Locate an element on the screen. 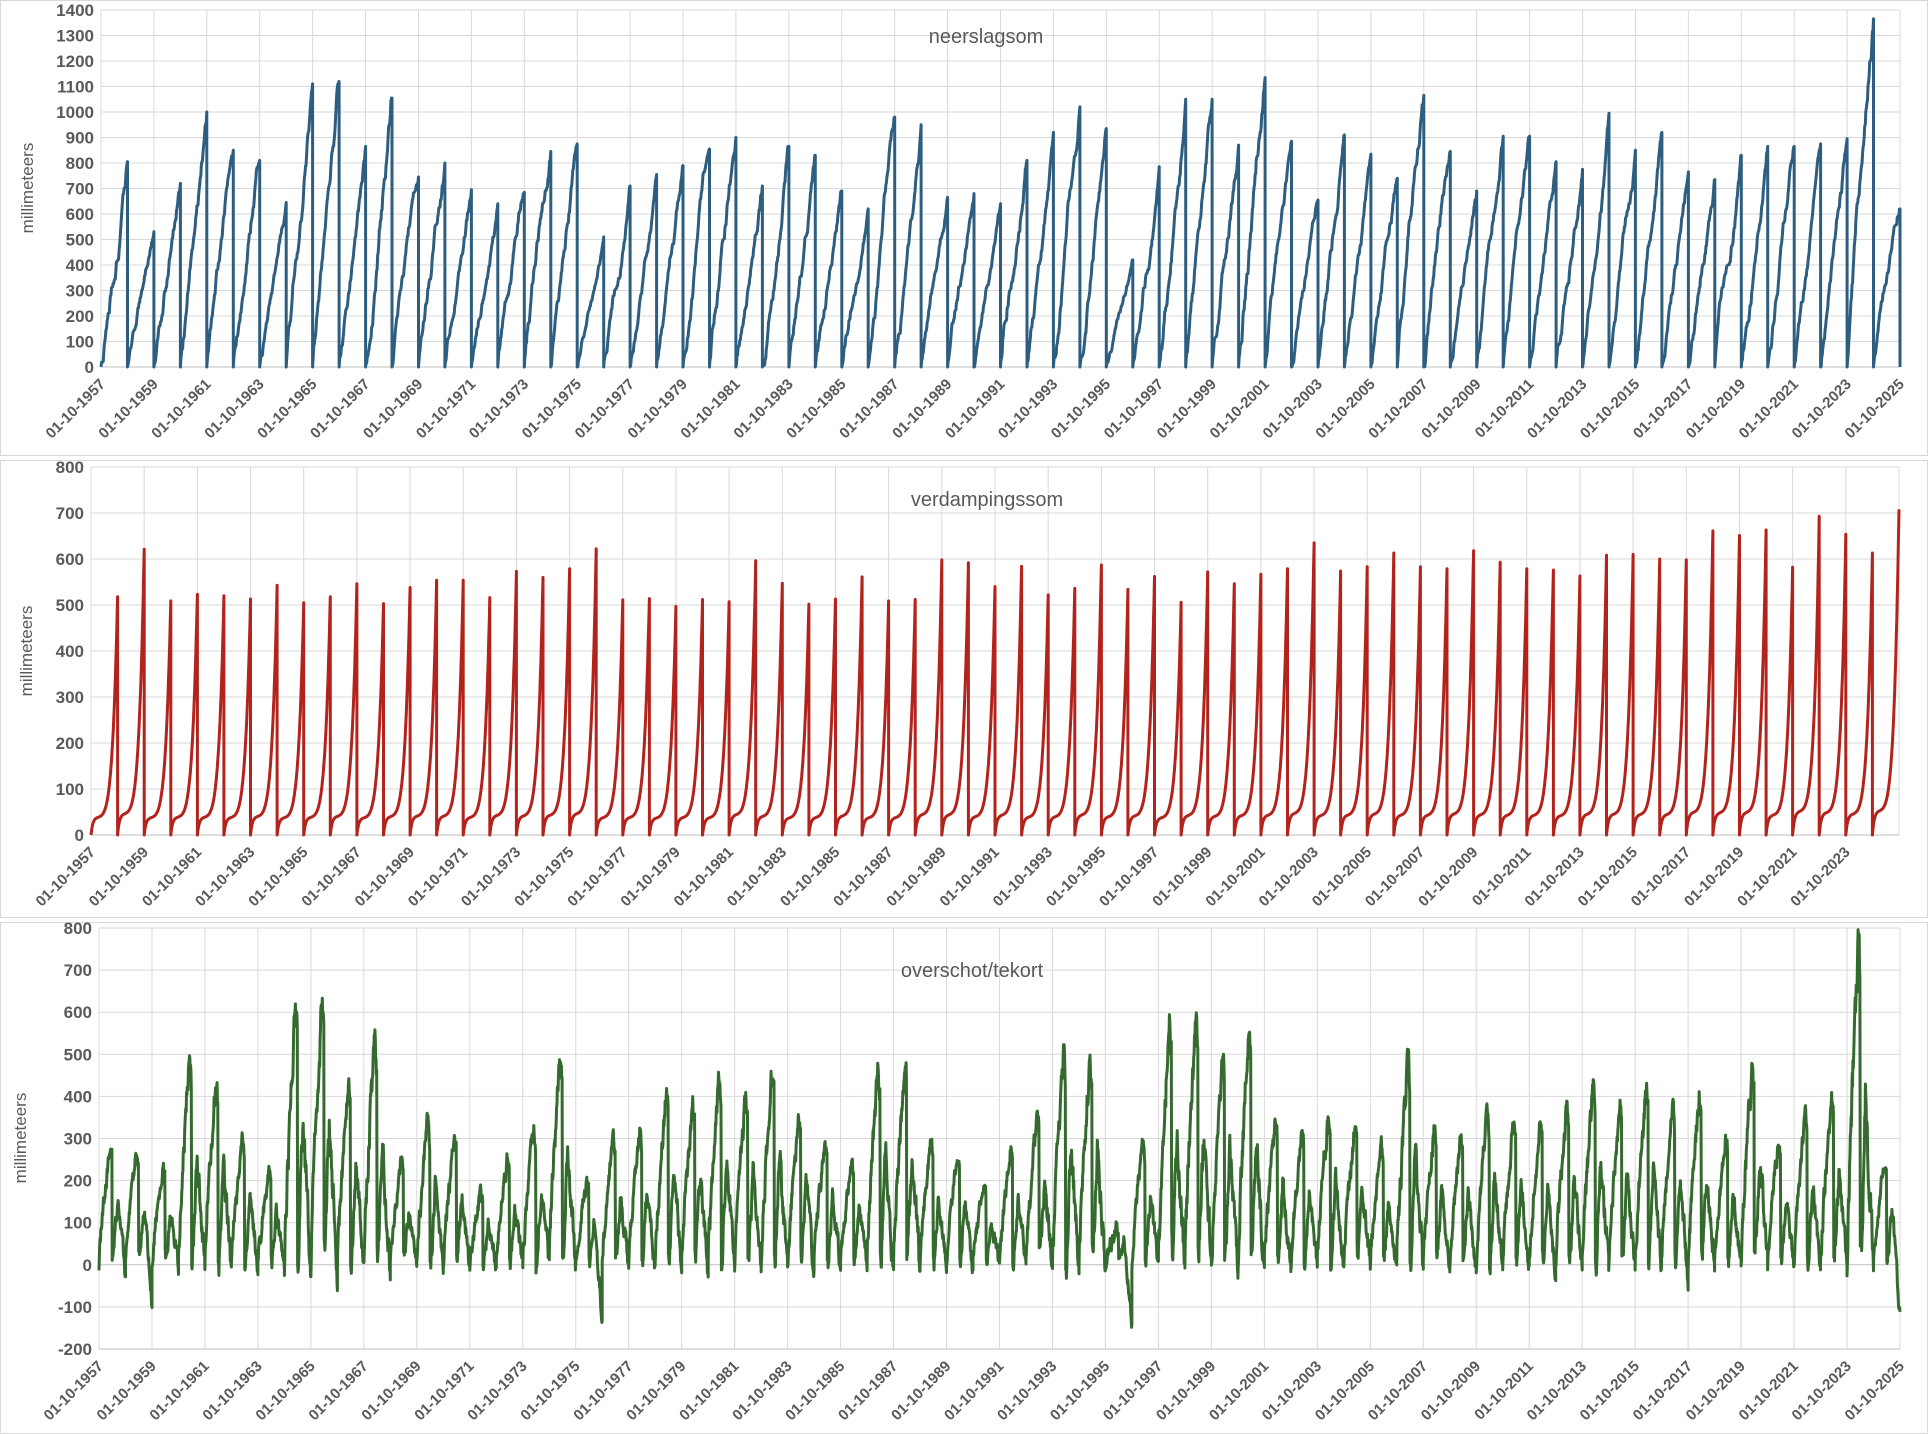  y-tick-label: 900 is located at coordinates (80, 138).